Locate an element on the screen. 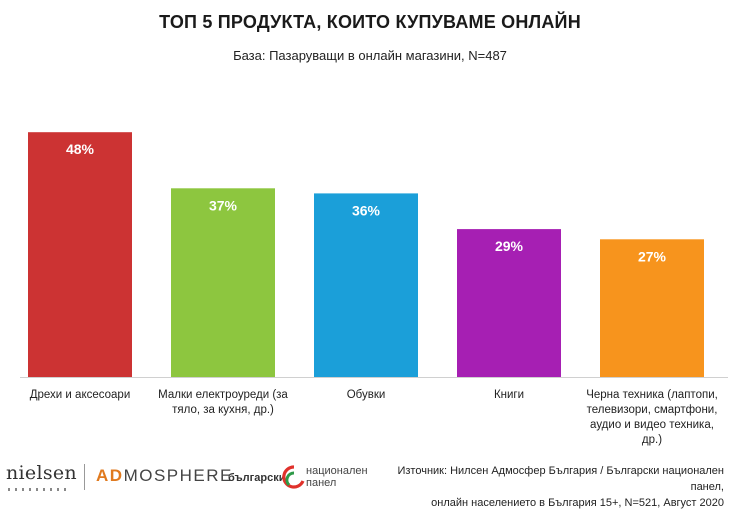  bar-value-label-4: 29% is located at coordinates (509, 246).